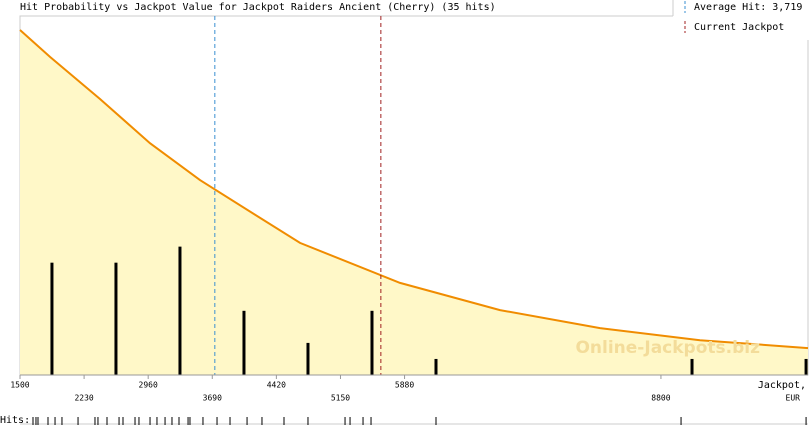  I want to click on x-axis-unit: EUR, so click(793, 398).